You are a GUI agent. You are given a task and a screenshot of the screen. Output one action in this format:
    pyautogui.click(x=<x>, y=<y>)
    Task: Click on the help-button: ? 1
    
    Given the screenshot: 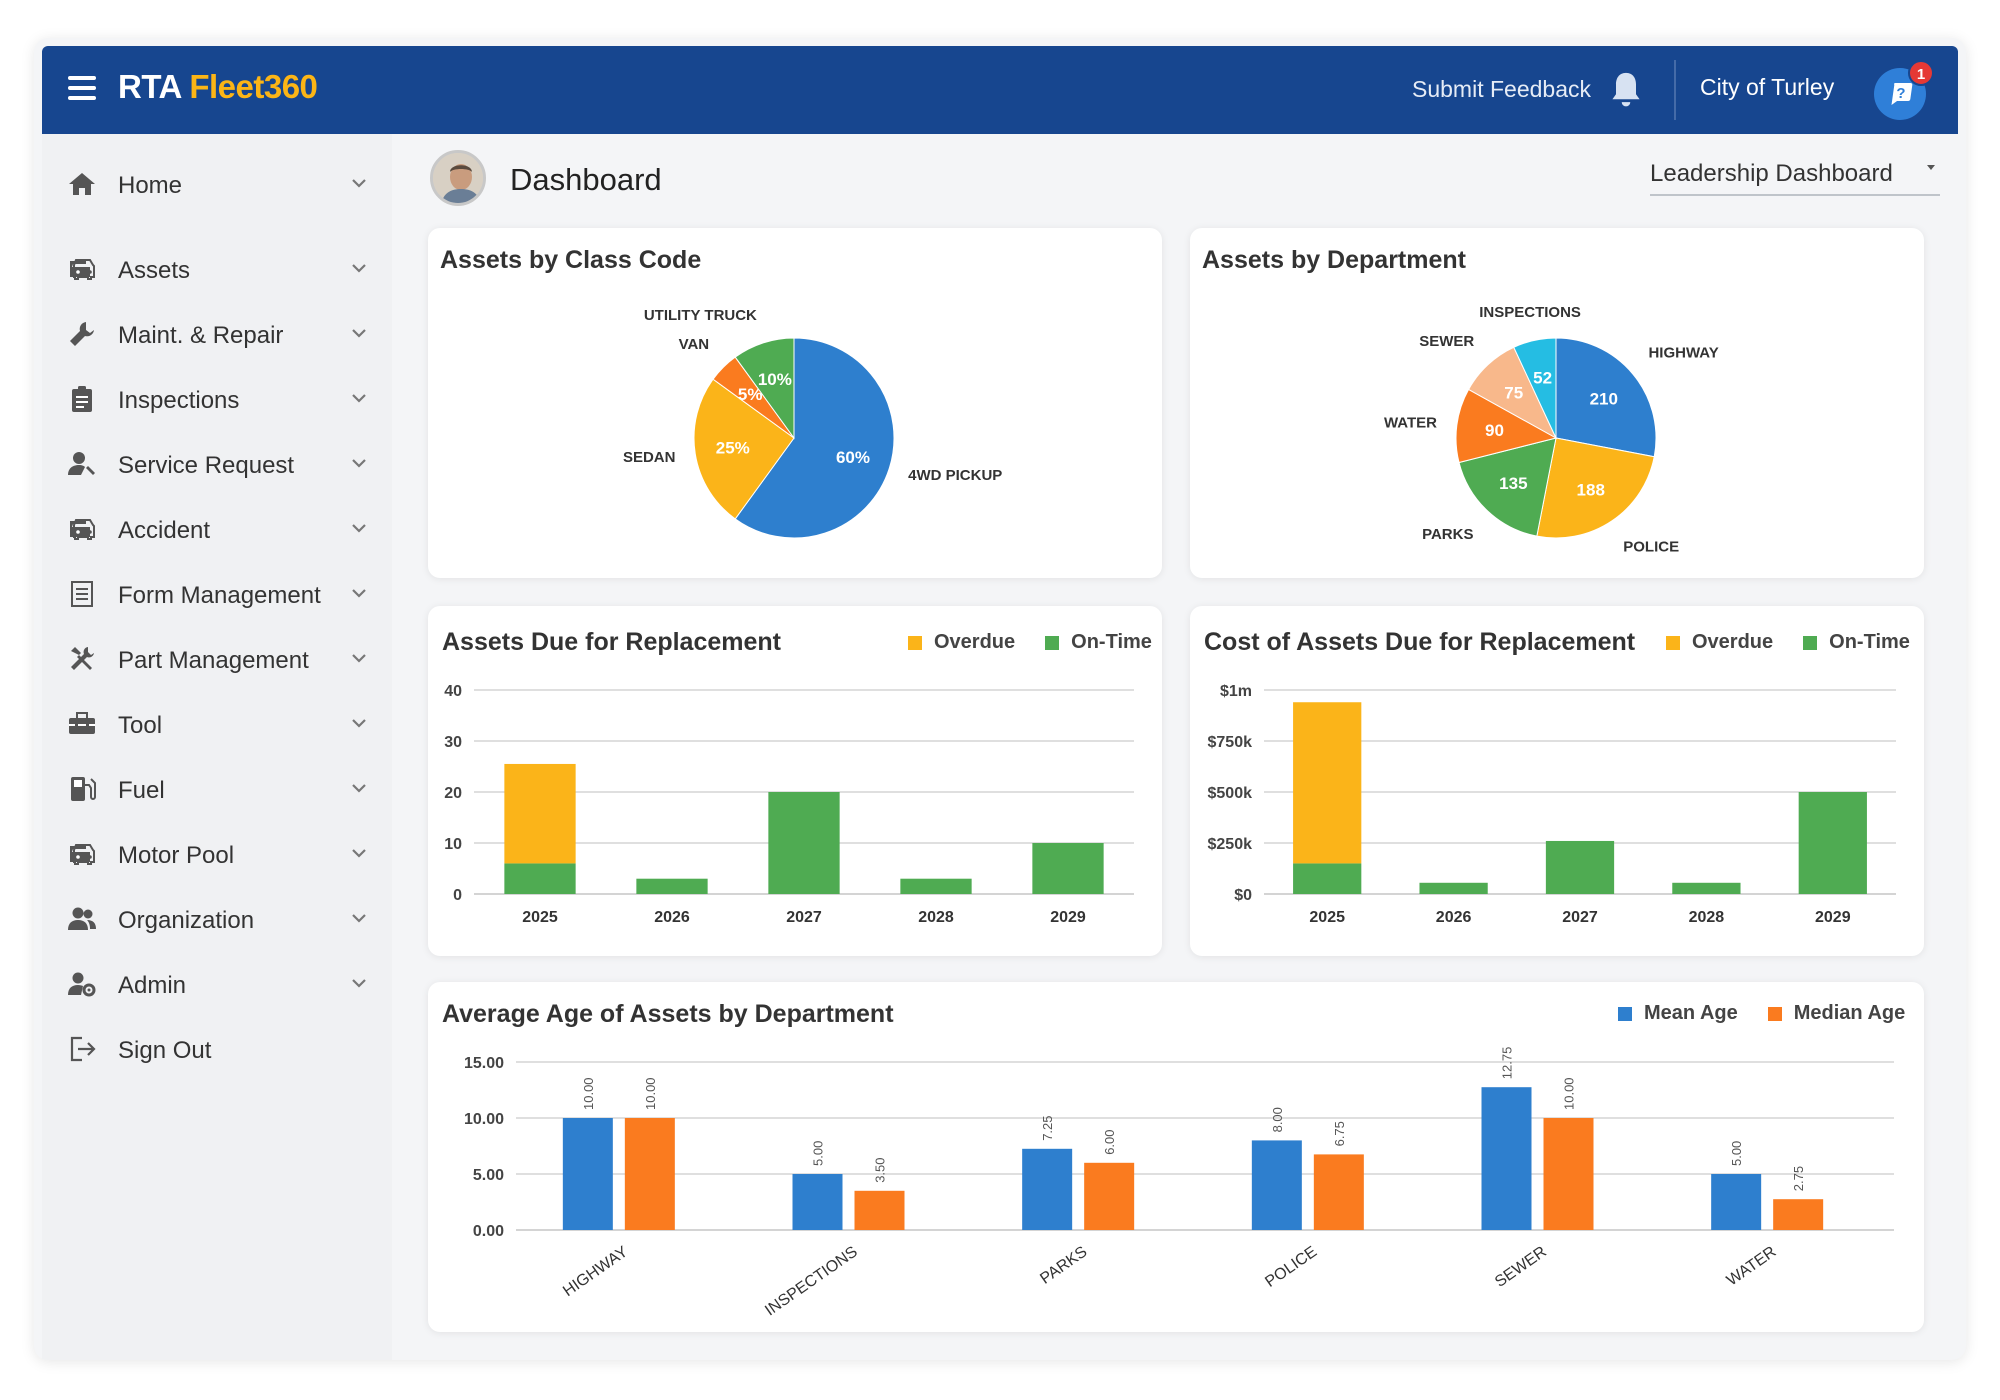 What is the action you would take?
    pyautogui.click(x=1904, y=90)
    